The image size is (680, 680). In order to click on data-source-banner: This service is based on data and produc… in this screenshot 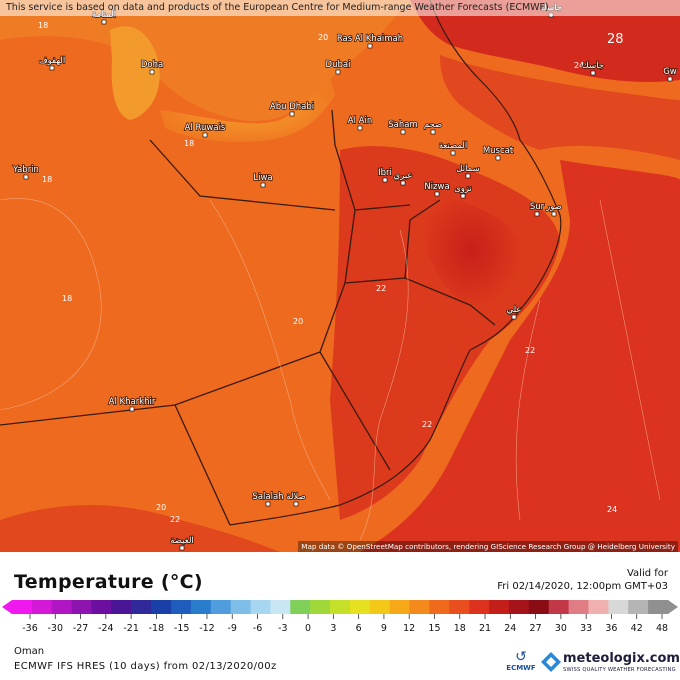, I will do `click(340, 8)`.